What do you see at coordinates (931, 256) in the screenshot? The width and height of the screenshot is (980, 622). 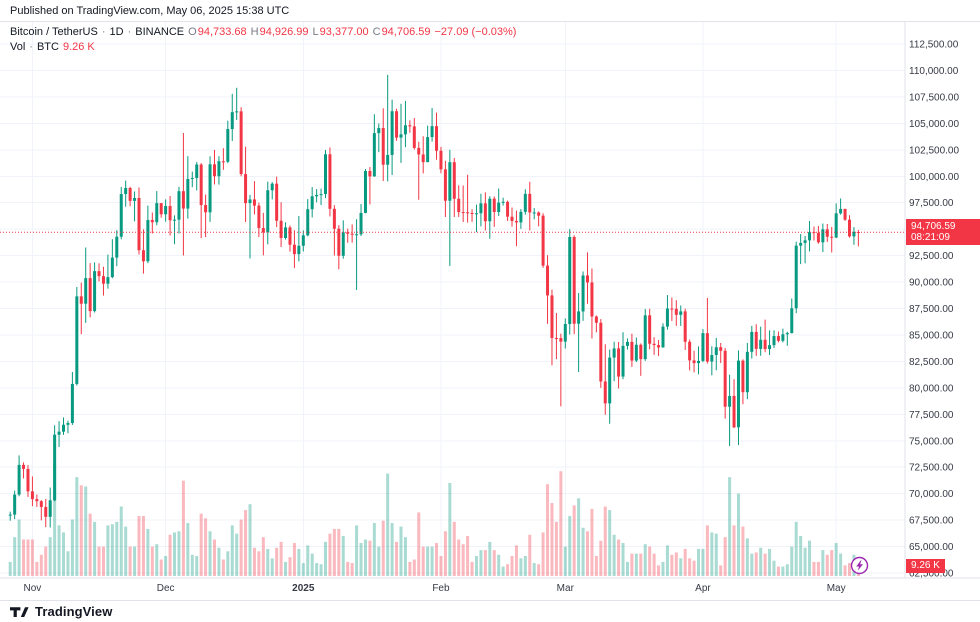 I see `price-axis-label: 92,500.00` at bounding box center [931, 256].